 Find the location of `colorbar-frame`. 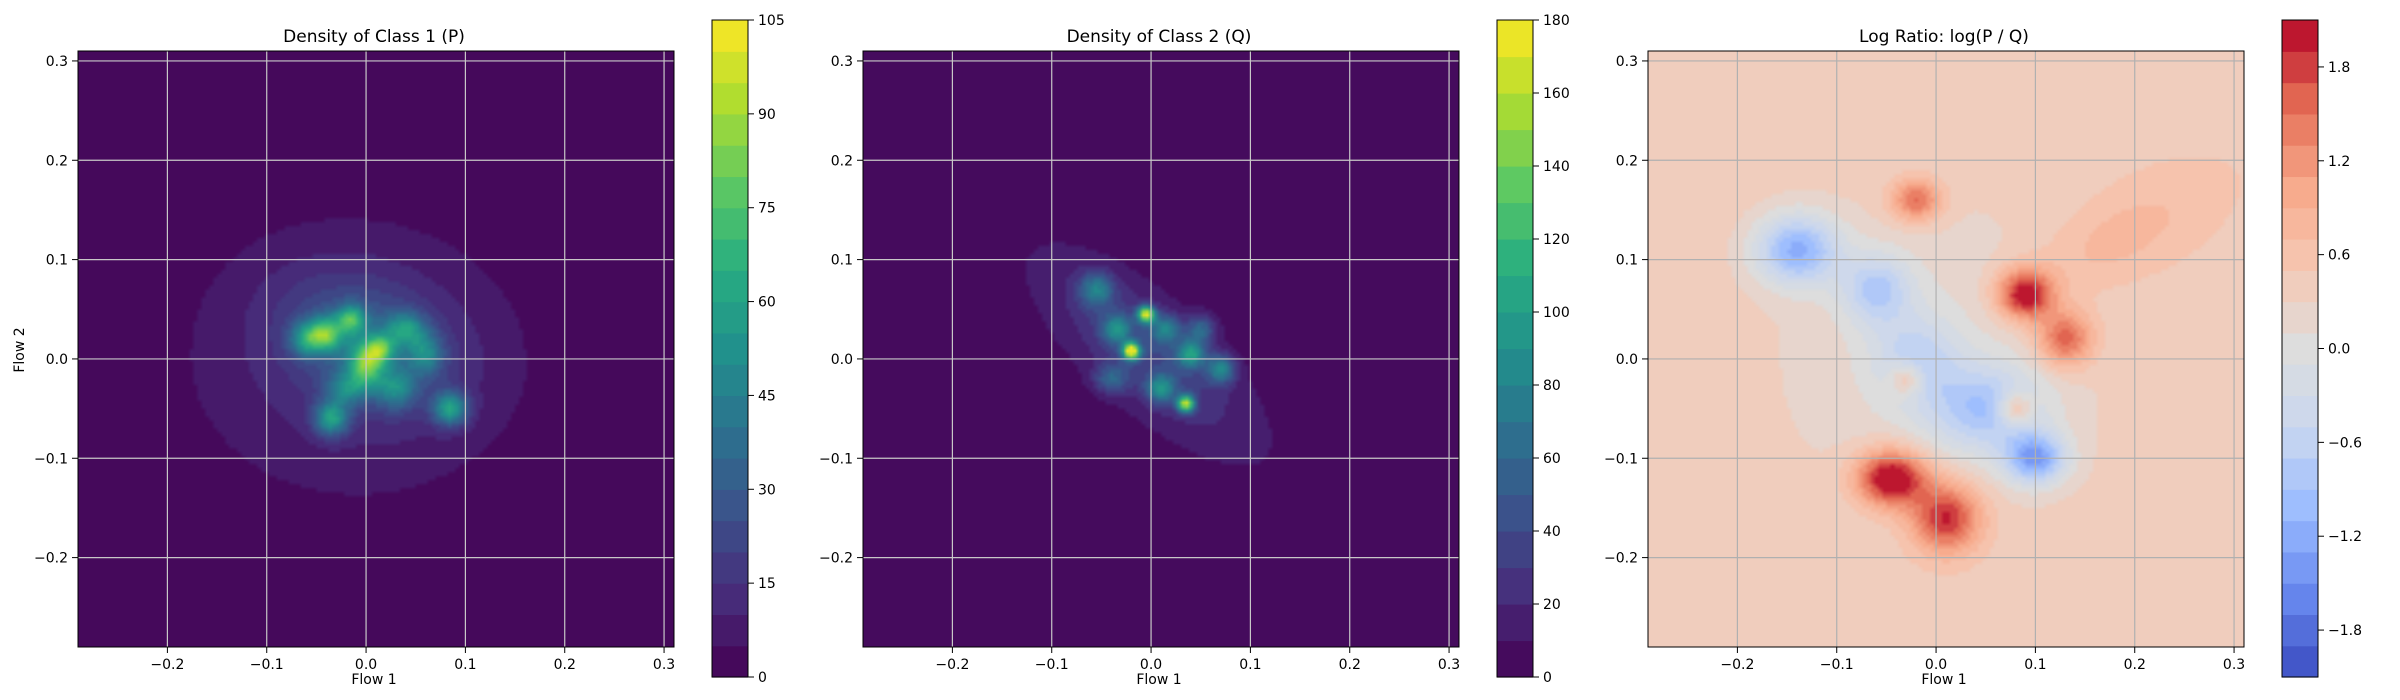

colorbar-frame is located at coordinates (730, 348).